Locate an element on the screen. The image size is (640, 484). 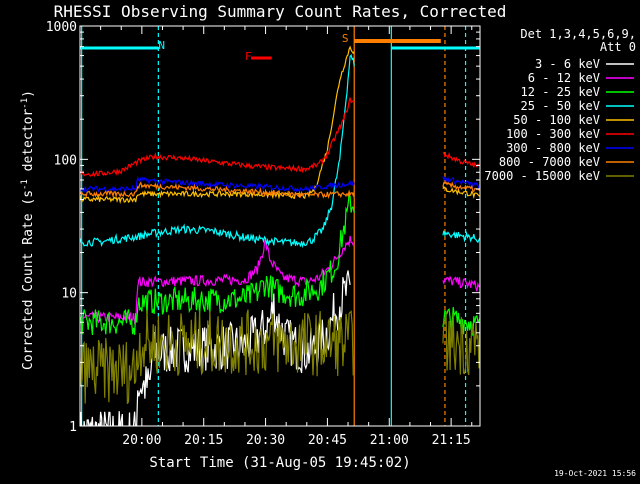
legend-entry-label: 7000 - 15000 keV is located at coordinates (542, 176).